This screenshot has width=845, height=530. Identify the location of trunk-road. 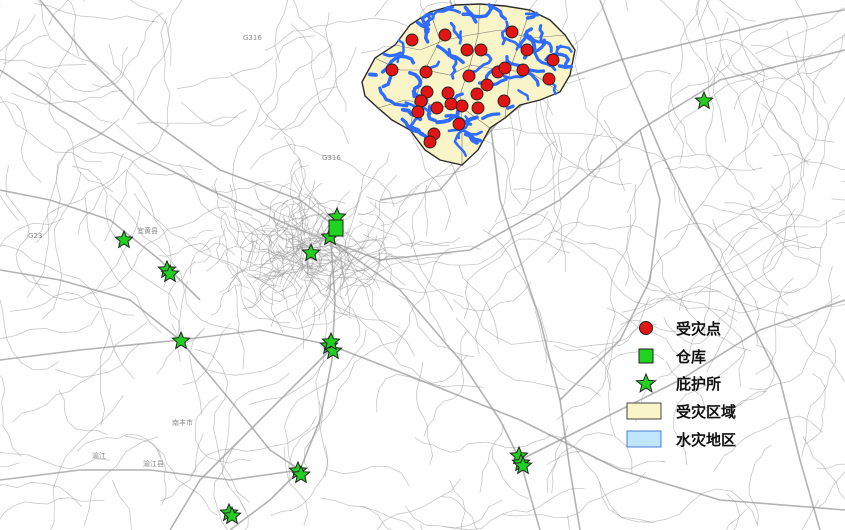
(150, 475).